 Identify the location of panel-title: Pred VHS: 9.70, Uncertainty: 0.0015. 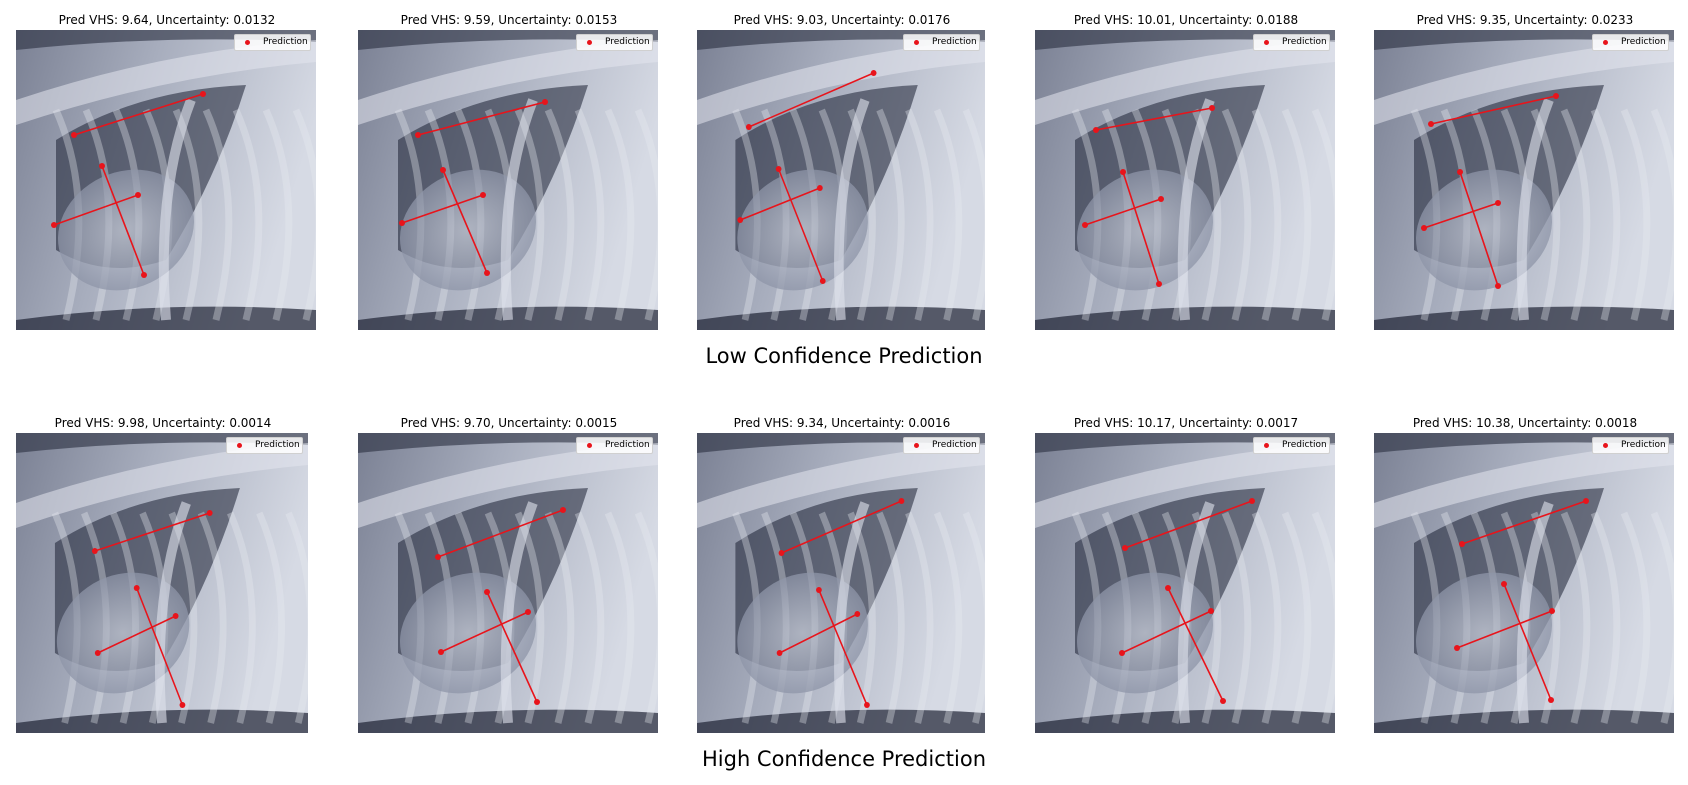
(509, 423).